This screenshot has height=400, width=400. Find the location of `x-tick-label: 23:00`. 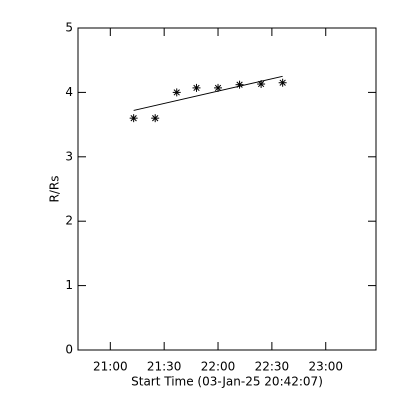

x-tick-label: 23:00 is located at coordinates (325, 367).